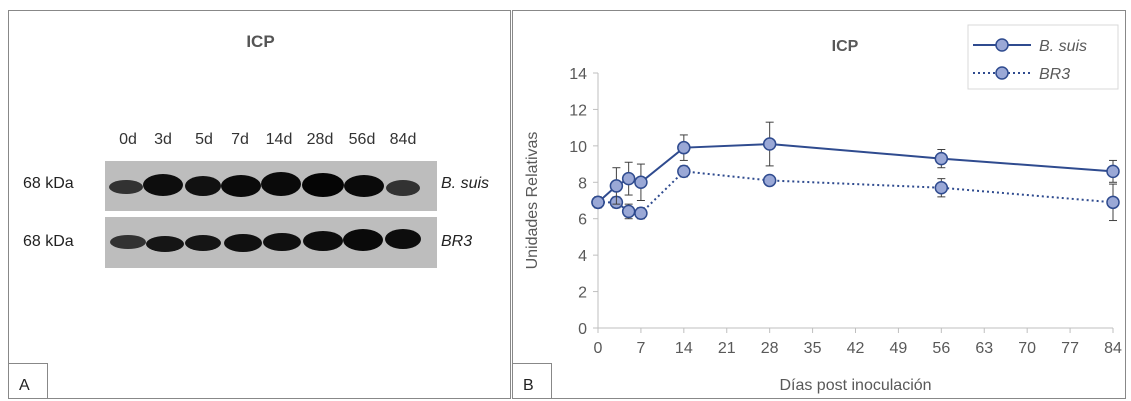  I want to click on chart-series, so click(855, 171).